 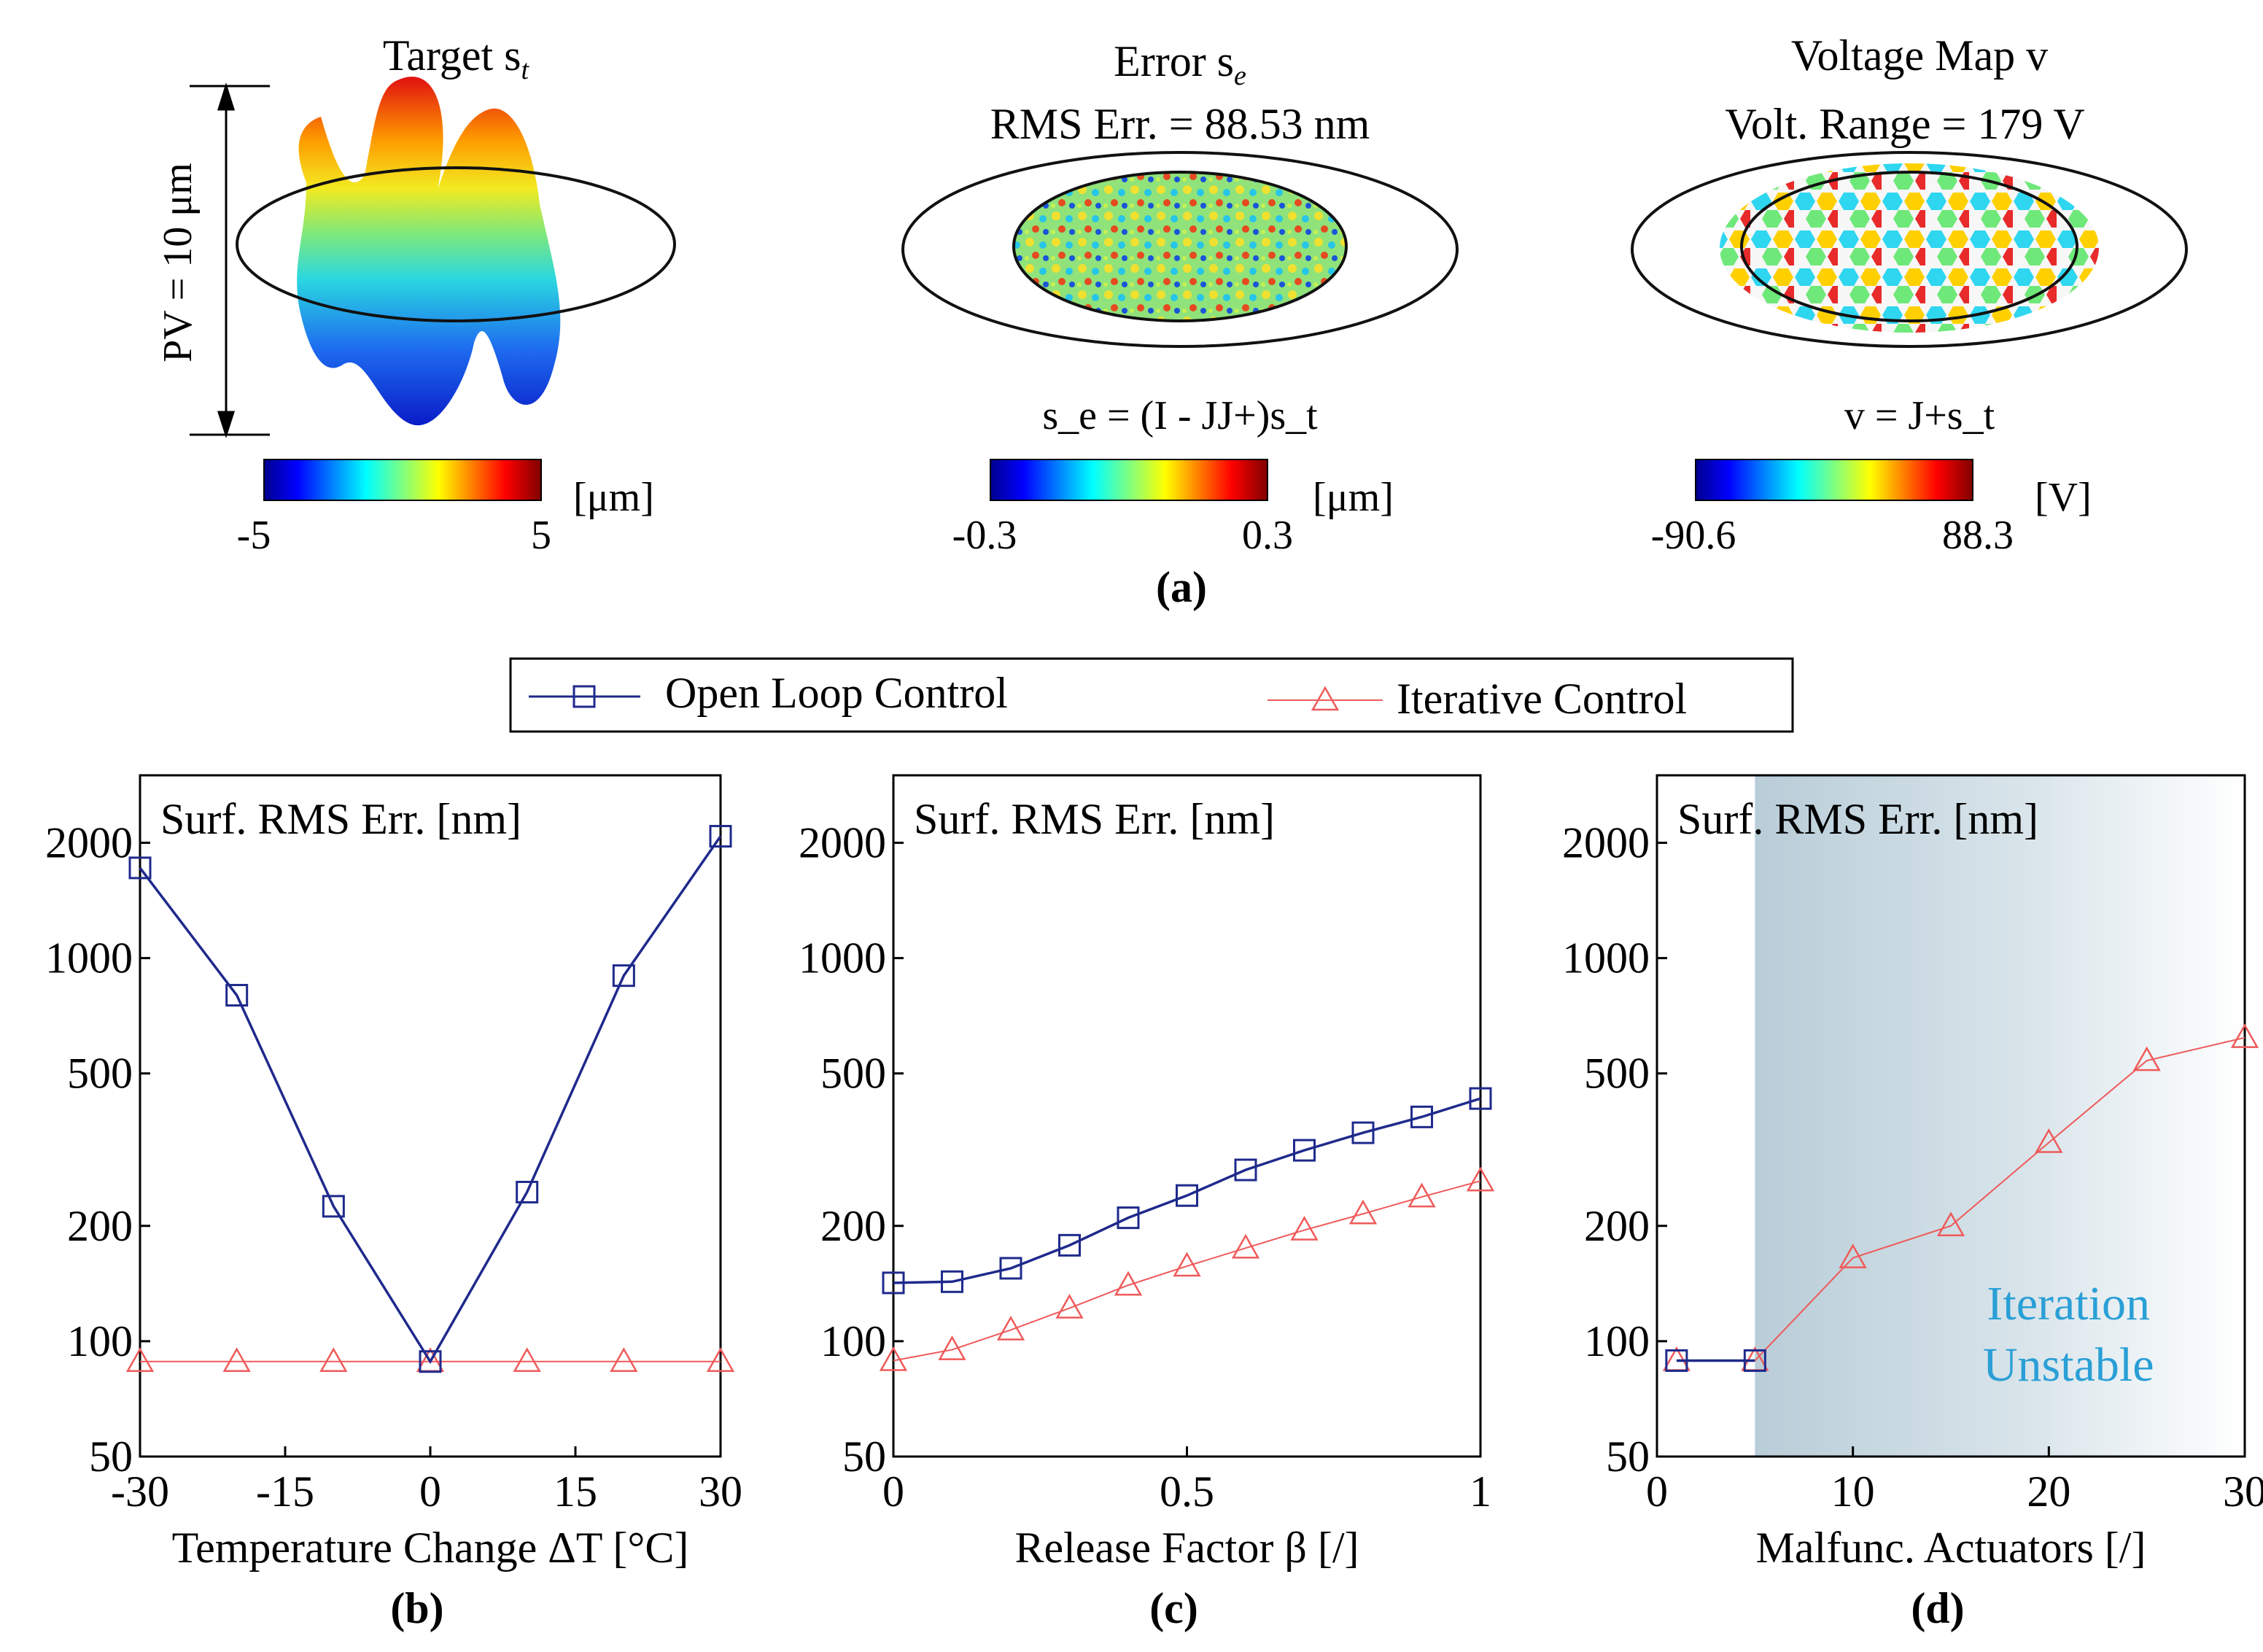 I want to click on error-map, so click(x=1180, y=246).